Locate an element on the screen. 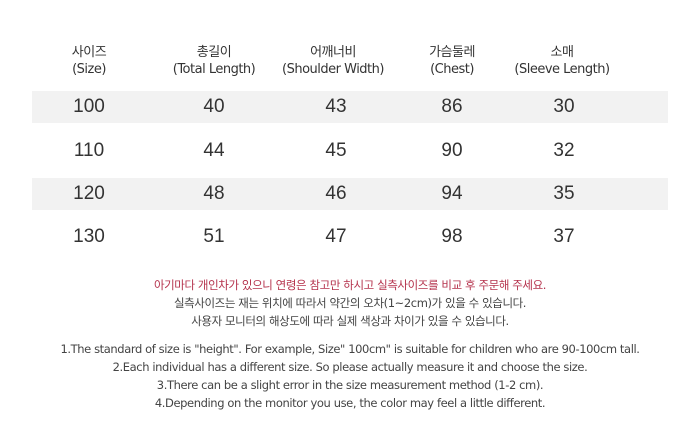 This screenshot has width=700, height=447. header-size-en: (Size) is located at coordinates (89, 69).